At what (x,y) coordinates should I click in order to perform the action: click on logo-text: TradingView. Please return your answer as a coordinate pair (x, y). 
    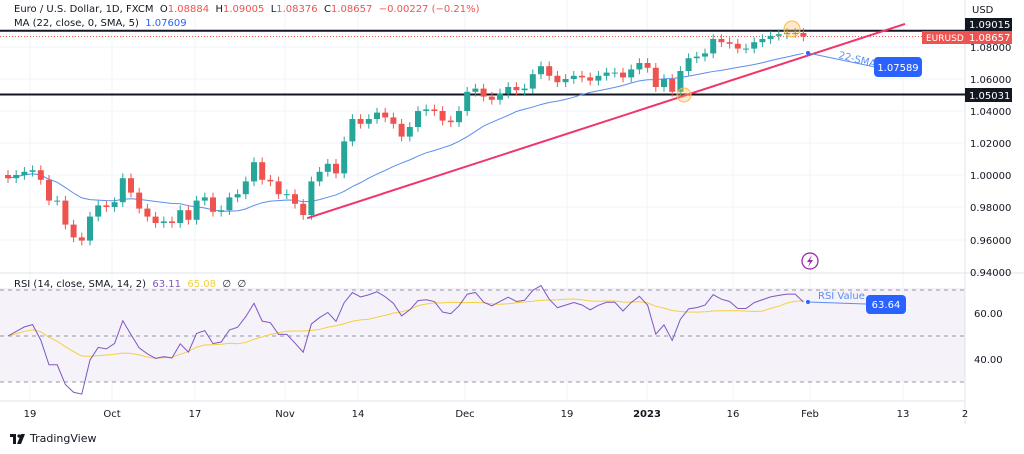
    Looking at the image, I should click on (63, 438).